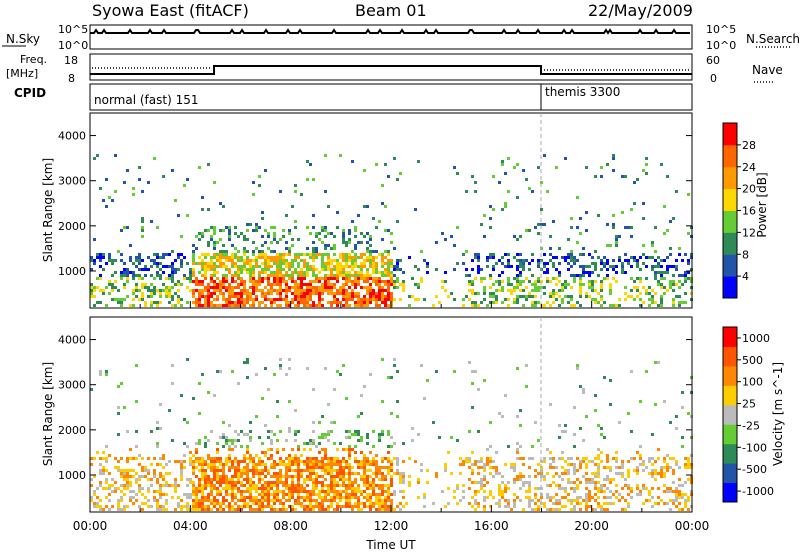 This screenshot has height=554, width=800. I want to click on cpid-mode-themis: themis 3300, so click(582, 92).